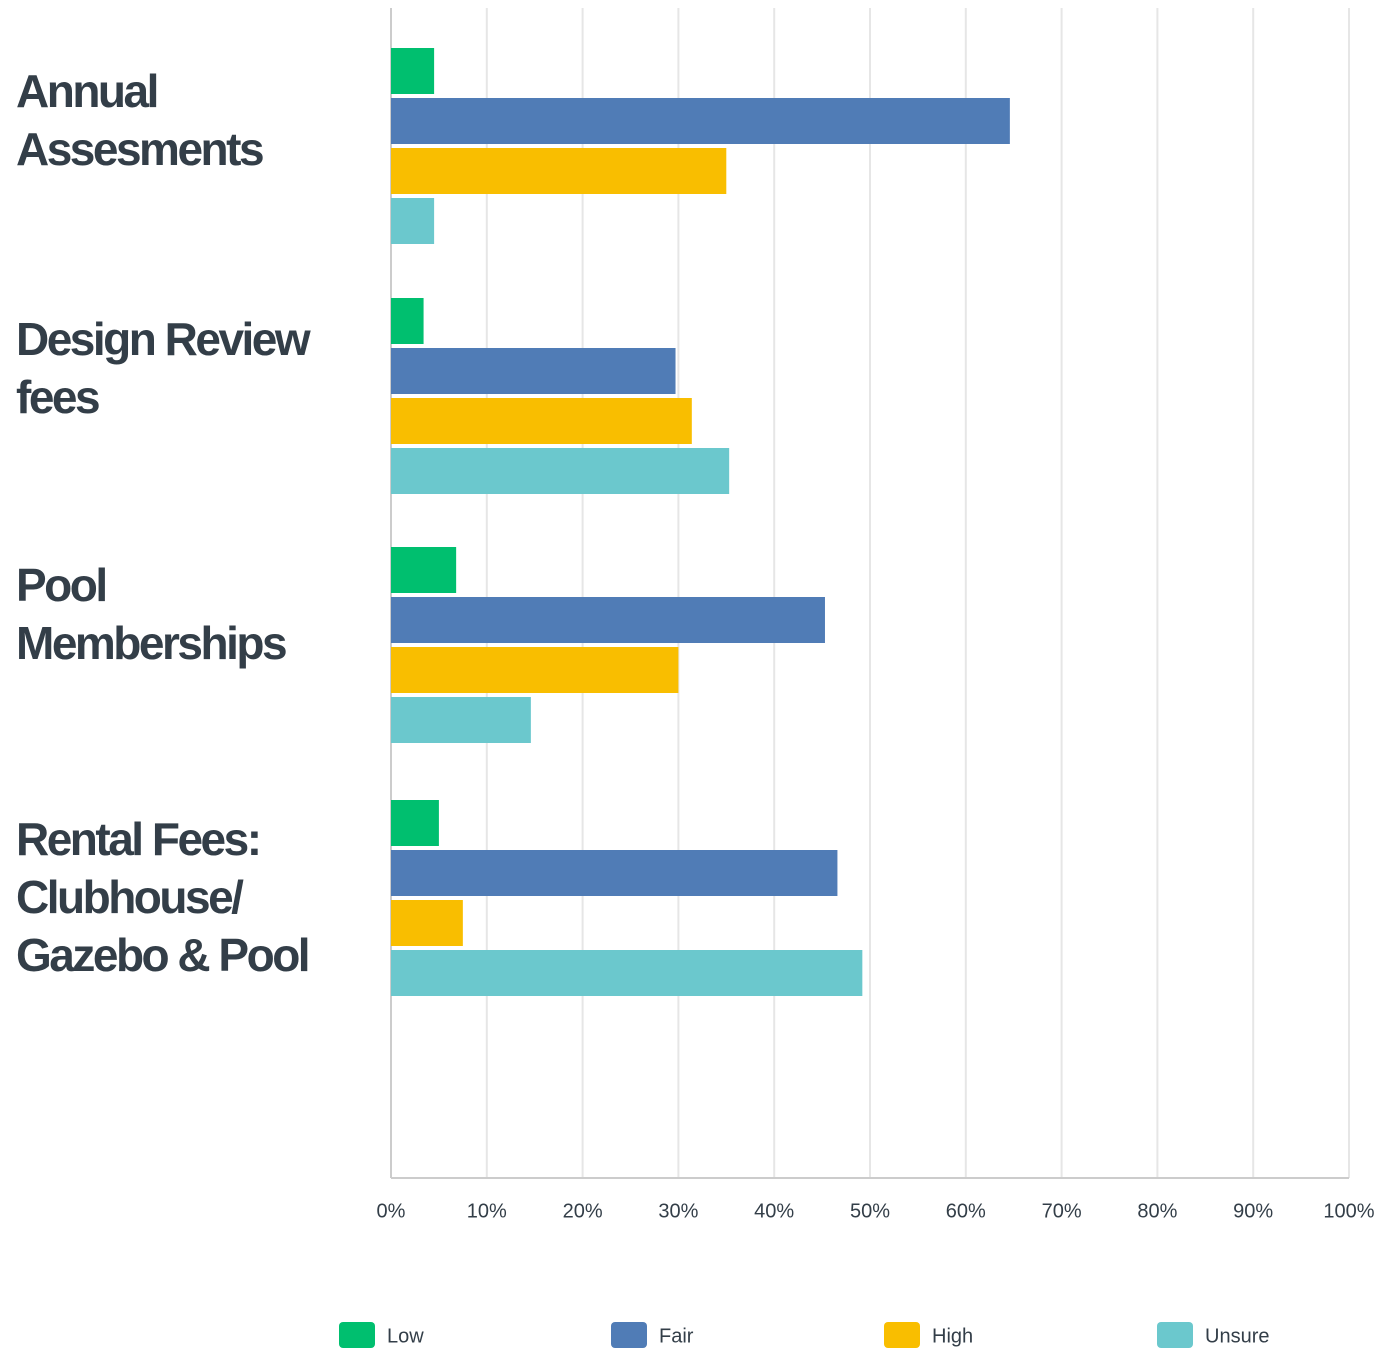 The image size is (1389, 1350). I want to click on x-tick-label: 20%, so click(583, 1211).